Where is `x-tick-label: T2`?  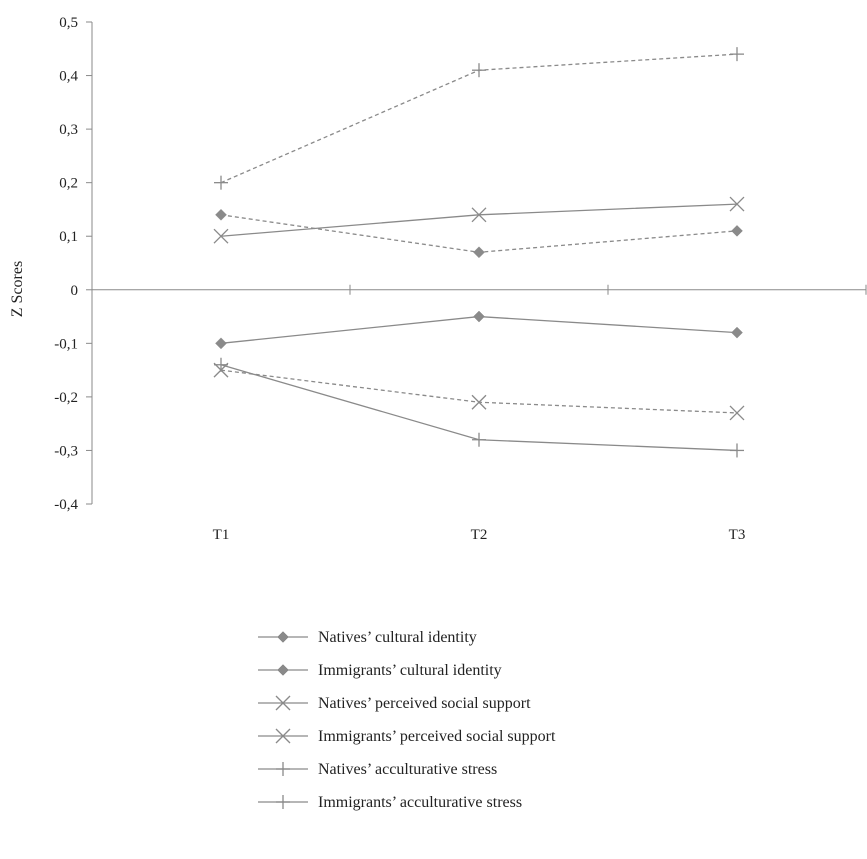 x-tick-label: T2 is located at coordinates (479, 535).